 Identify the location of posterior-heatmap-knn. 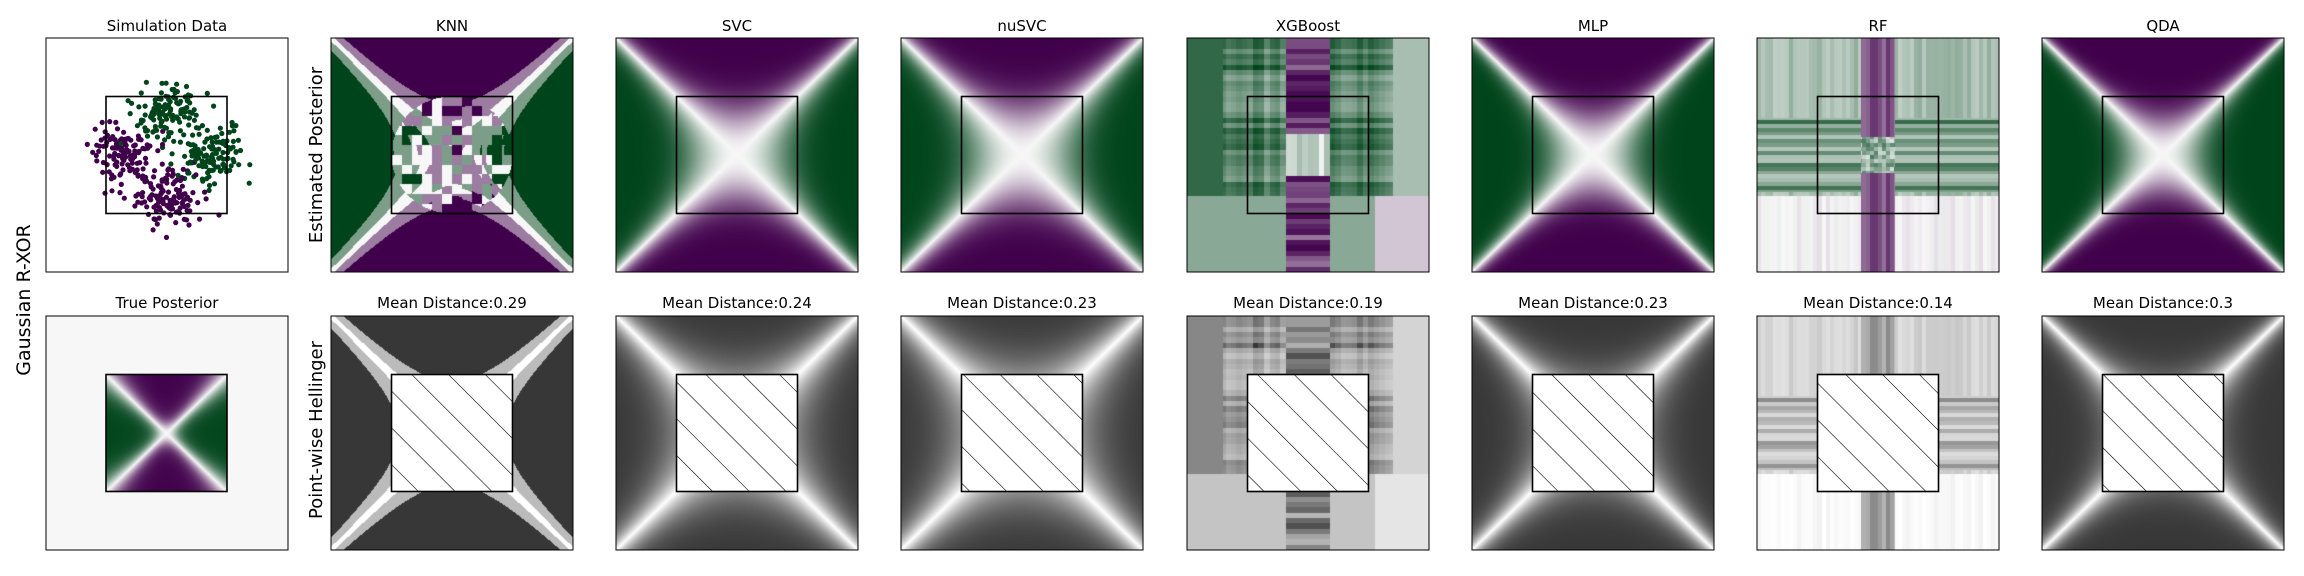
(452, 155).